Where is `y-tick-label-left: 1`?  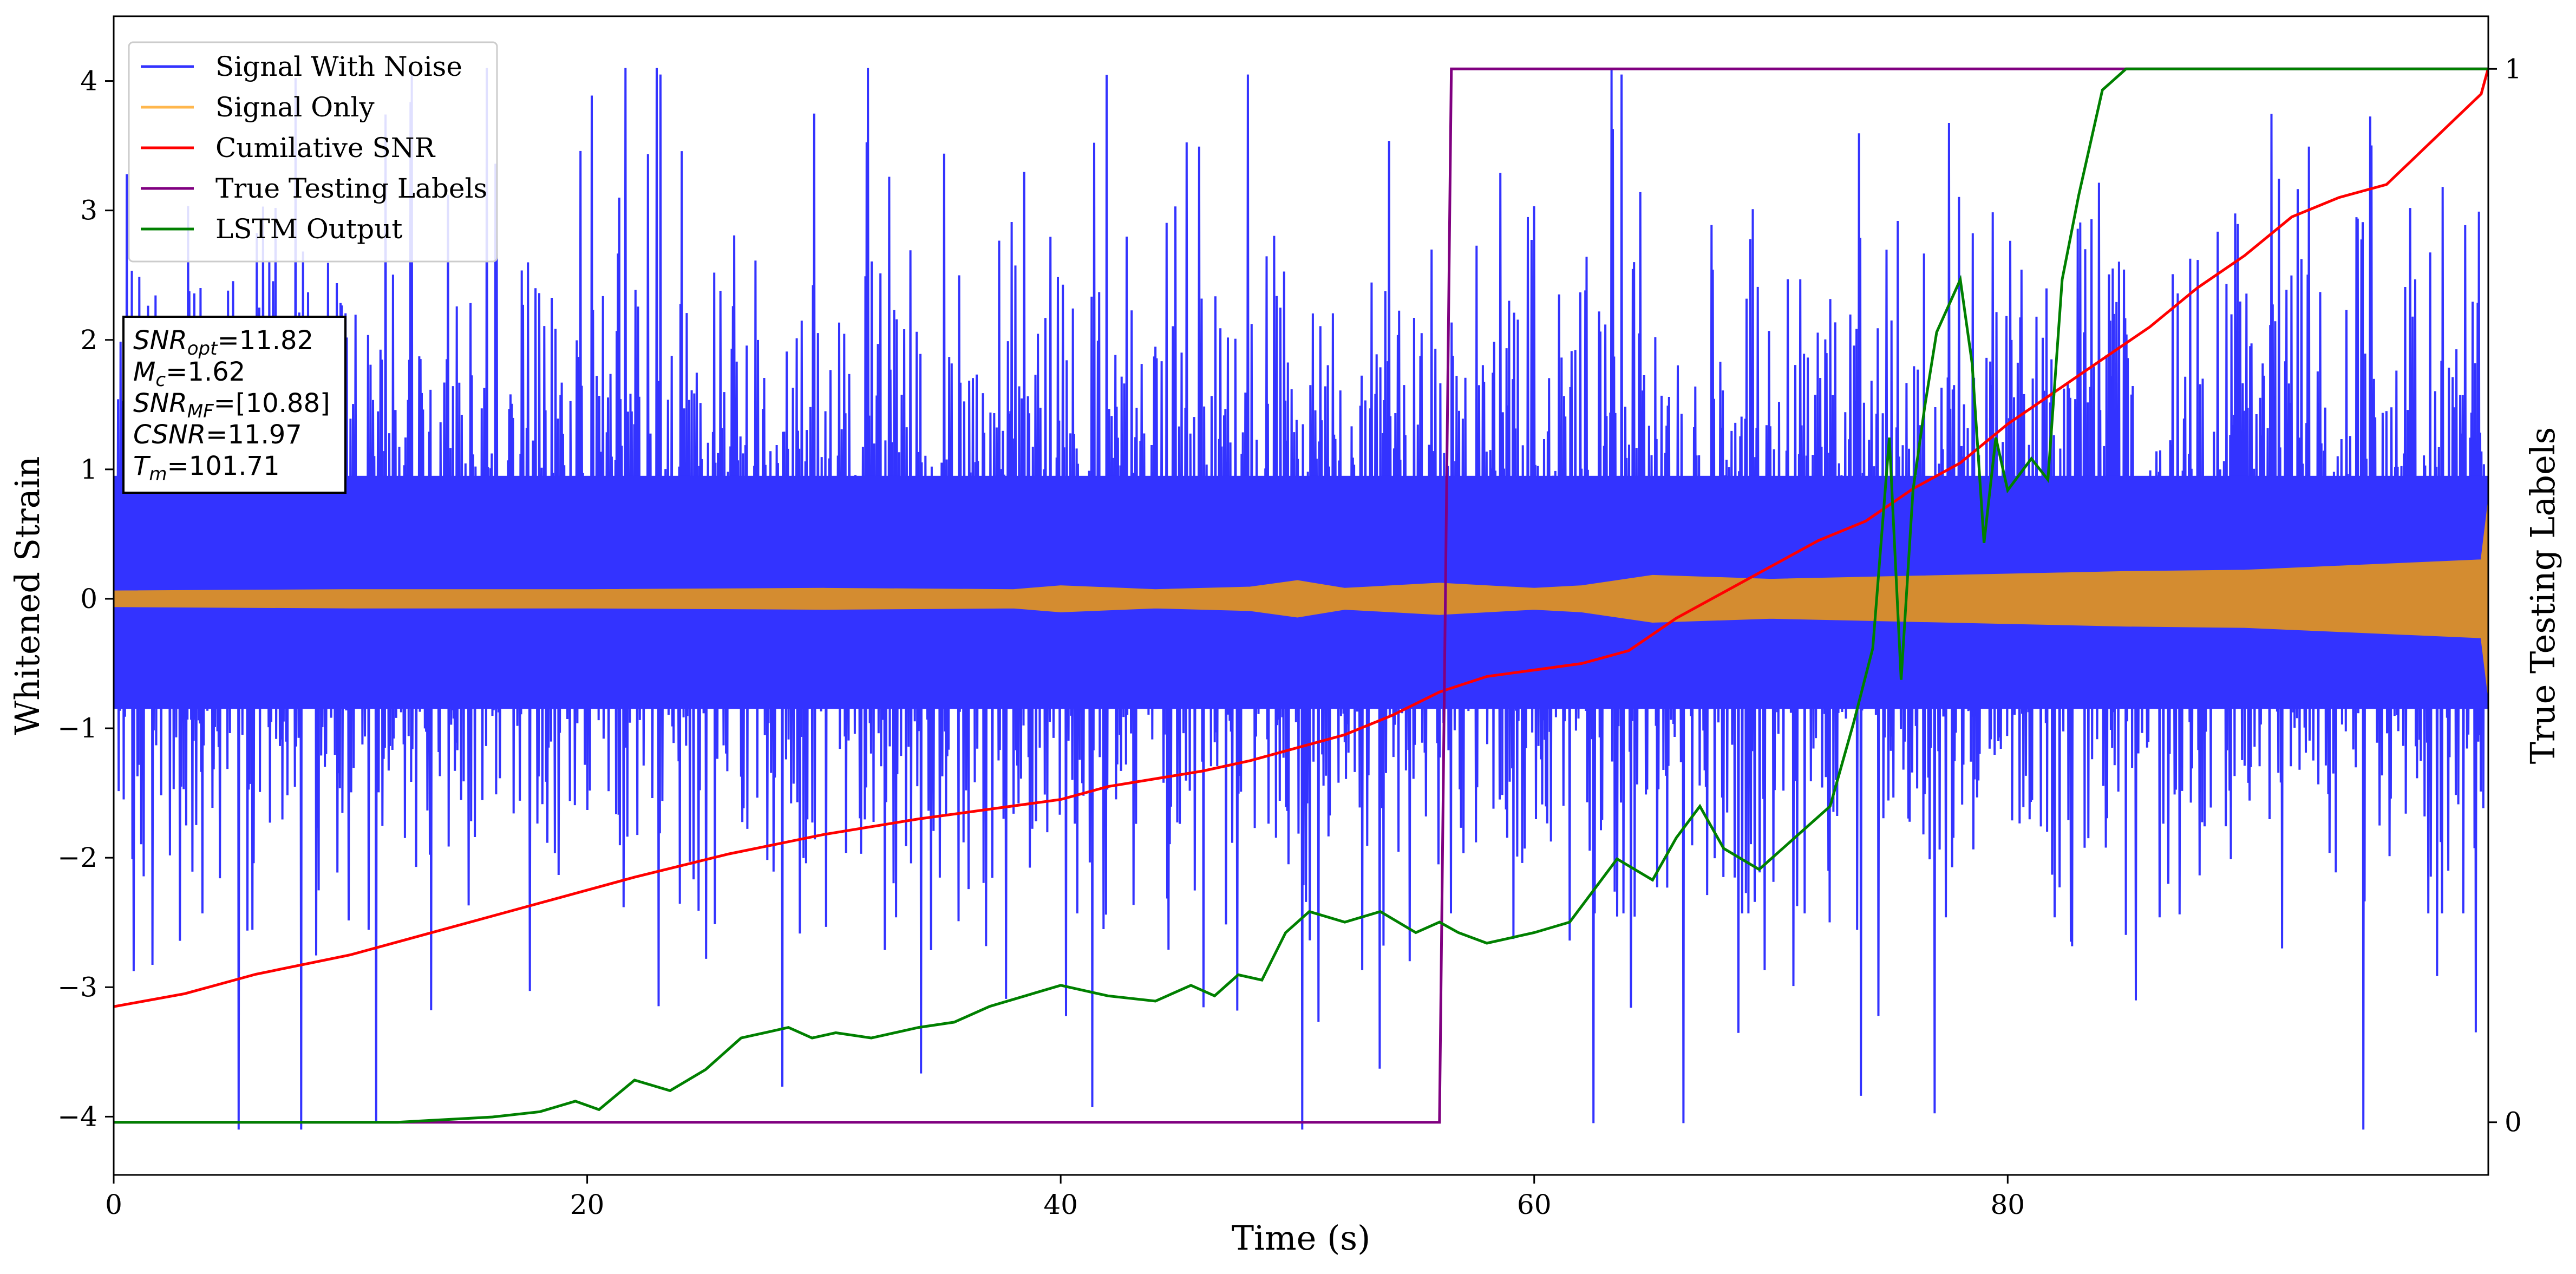
y-tick-label-left: 1 is located at coordinates (88, 469).